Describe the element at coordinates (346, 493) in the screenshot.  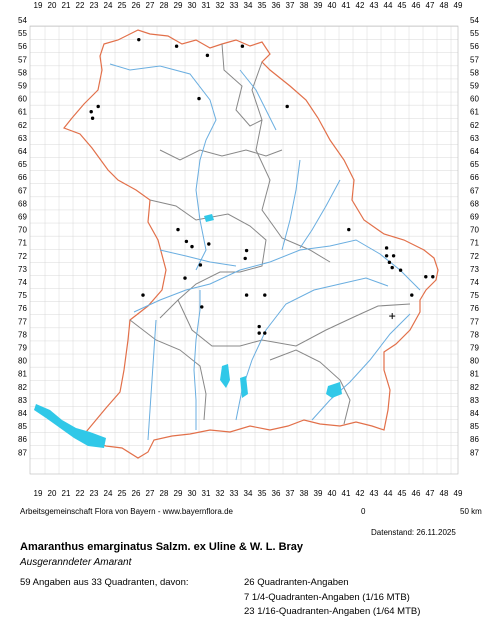
I see `column-label: 41` at that location.